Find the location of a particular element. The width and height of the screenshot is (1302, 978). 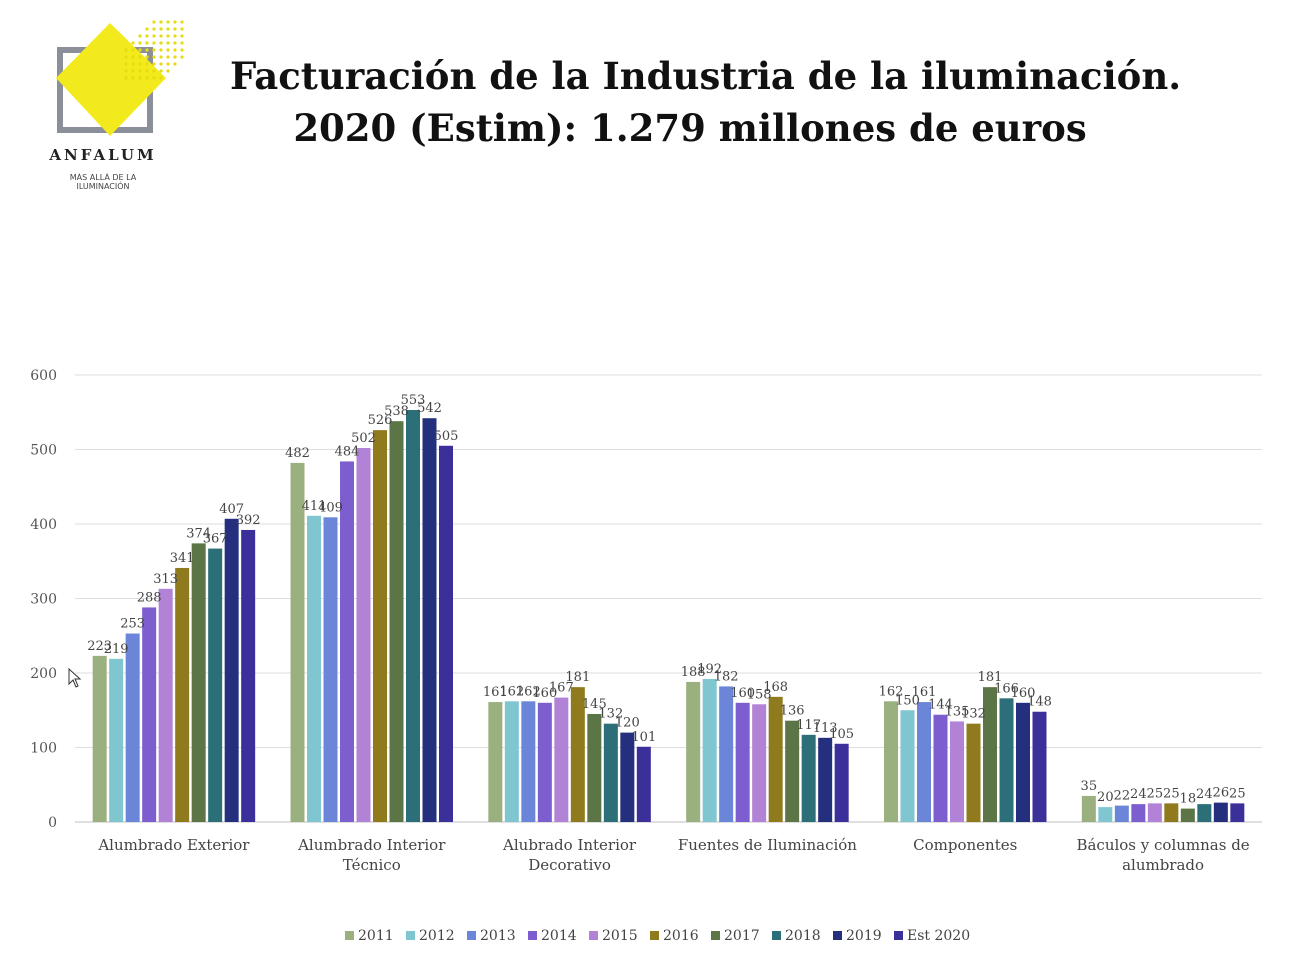

data-label: 502 is located at coordinates (363, 438).